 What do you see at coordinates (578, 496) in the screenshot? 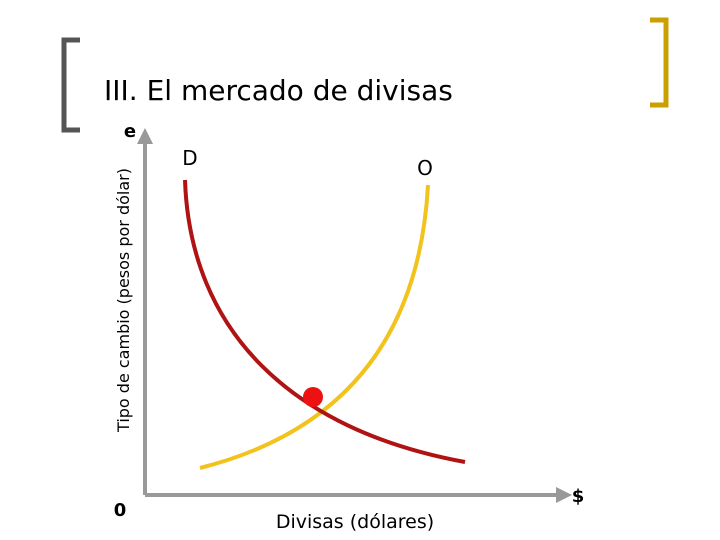
I see `x-axis-symbol: $` at bounding box center [578, 496].